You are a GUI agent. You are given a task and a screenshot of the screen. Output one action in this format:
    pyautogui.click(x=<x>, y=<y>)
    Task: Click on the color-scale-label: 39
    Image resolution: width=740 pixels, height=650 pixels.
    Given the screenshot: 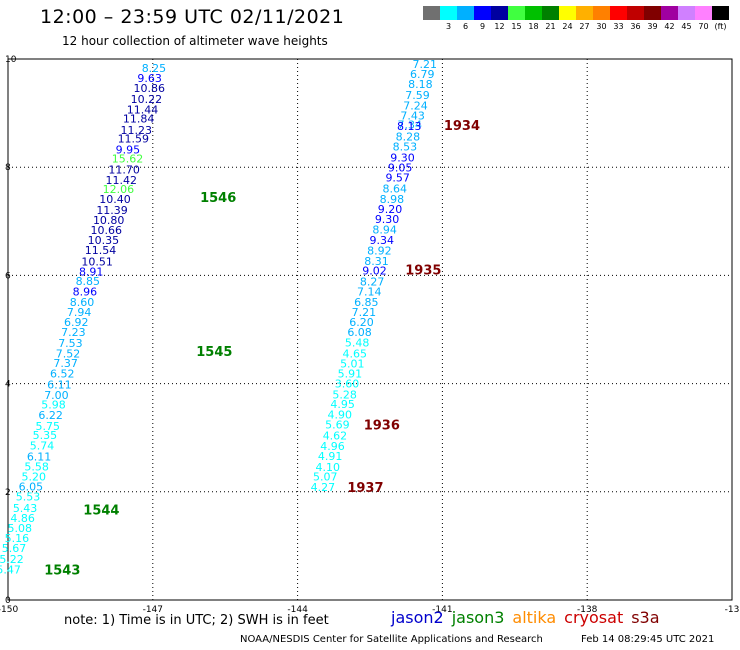 What is the action you would take?
    pyautogui.click(x=652, y=26)
    